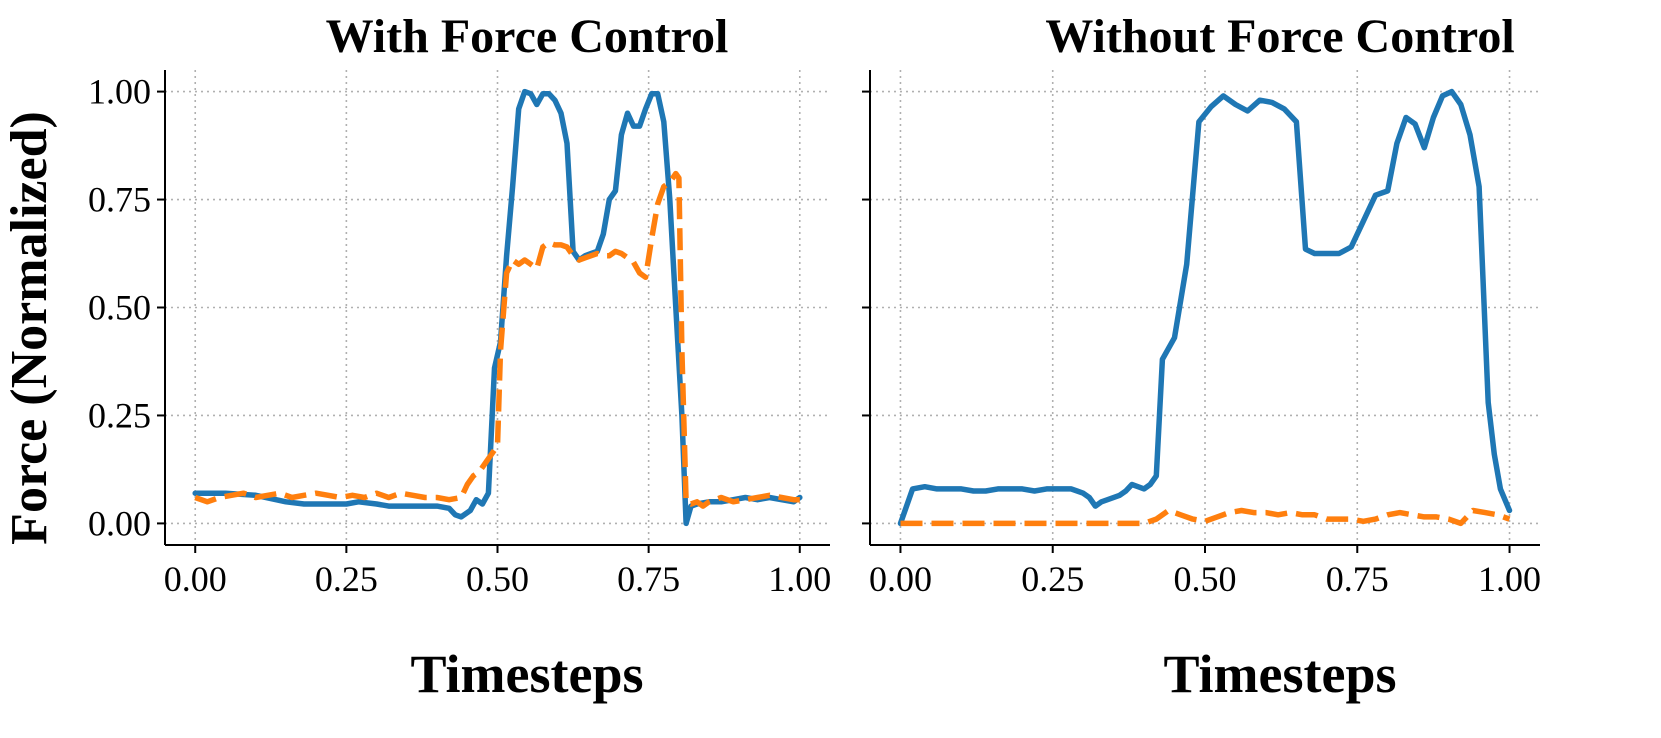  Describe the element at coordinates (29, 328) in the screenshot. I see `y-axis-label: Force (Normalized)` at that location.